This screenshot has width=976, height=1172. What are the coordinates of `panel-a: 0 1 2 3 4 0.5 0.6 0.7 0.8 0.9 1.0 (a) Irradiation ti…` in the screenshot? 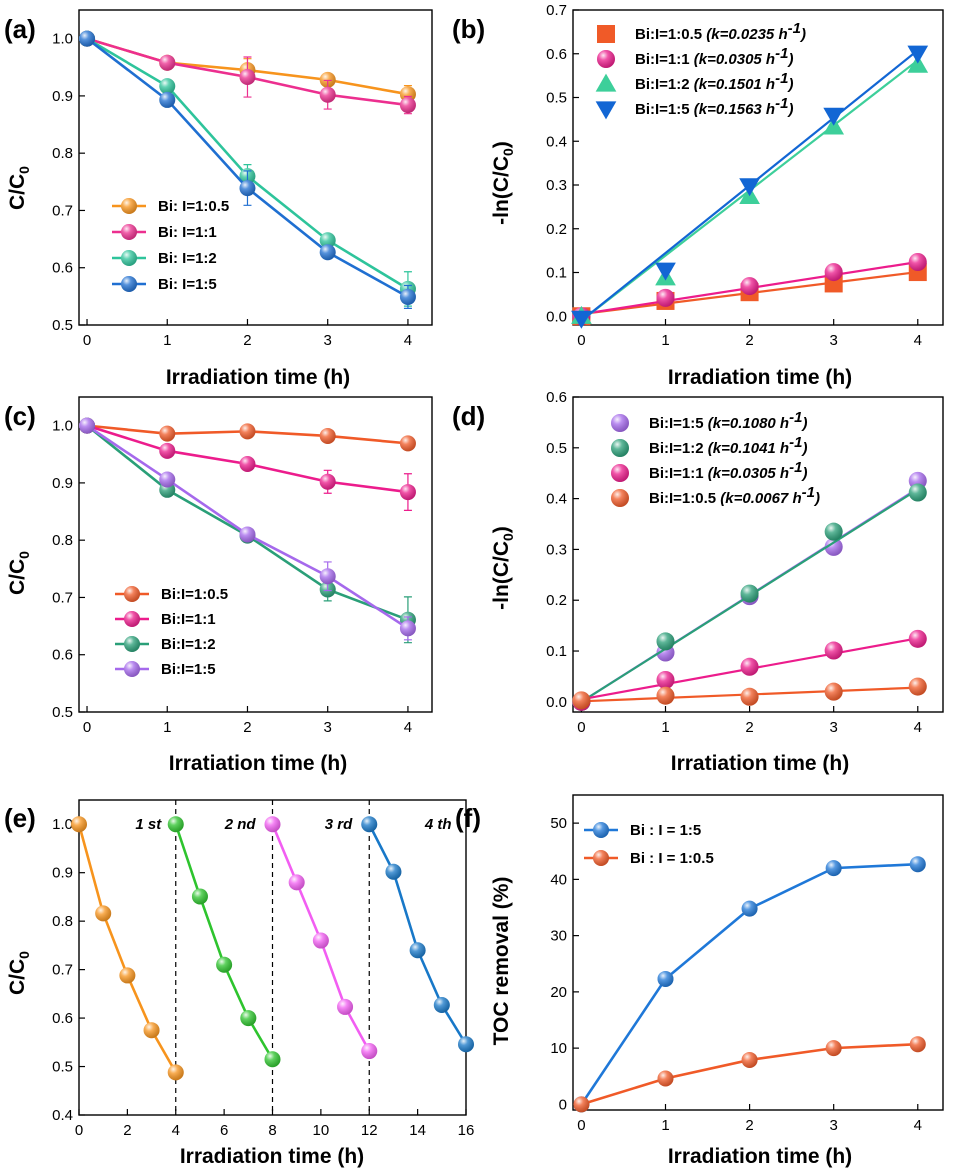 It's located at (218, 199).